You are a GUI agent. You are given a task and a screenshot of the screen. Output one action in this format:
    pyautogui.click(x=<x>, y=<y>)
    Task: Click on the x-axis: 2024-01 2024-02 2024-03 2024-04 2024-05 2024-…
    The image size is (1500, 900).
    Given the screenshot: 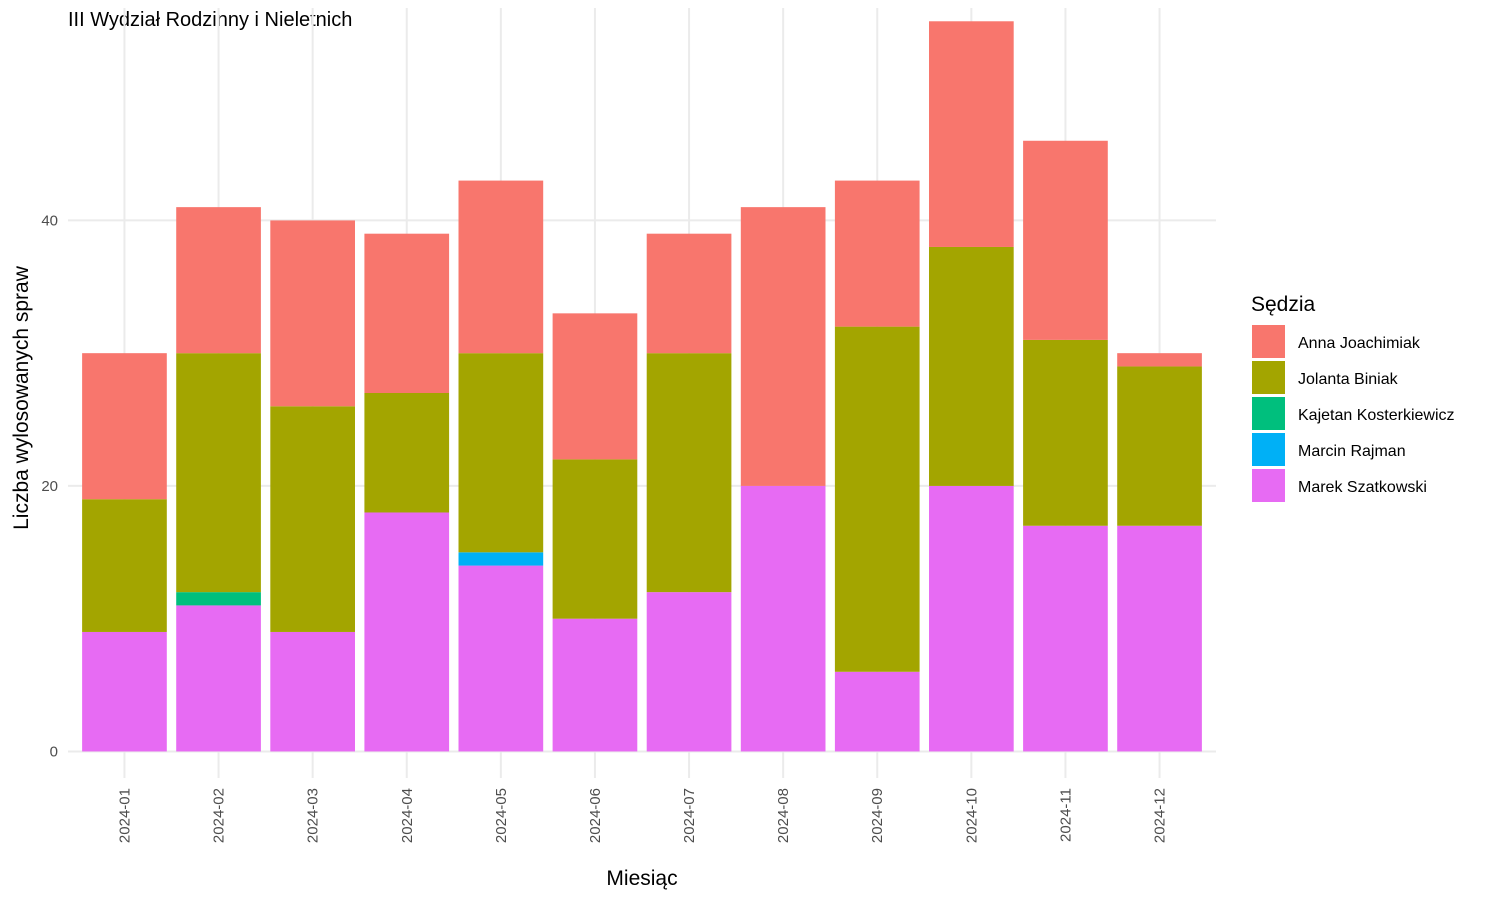 What is the action you would take?
    pyautogui.click(x=642, y=815)
    